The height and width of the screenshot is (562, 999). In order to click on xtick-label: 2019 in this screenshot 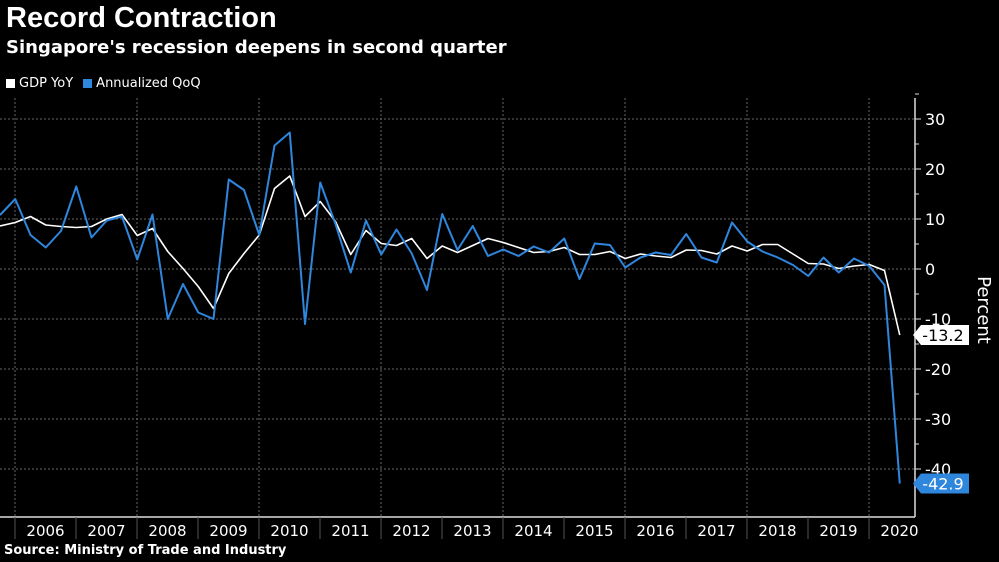, I will do `click(838, 531)`.